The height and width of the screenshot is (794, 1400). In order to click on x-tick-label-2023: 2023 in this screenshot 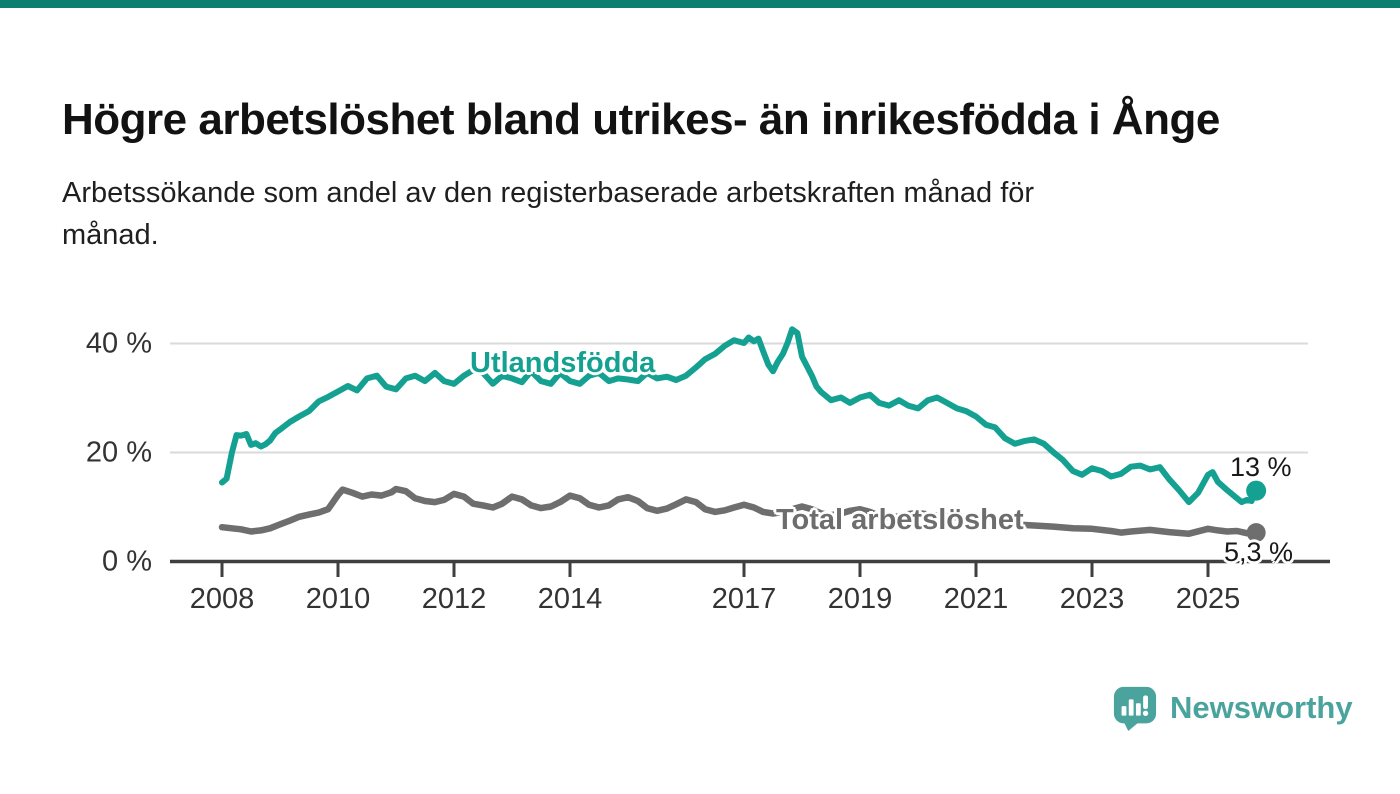, I will do `click(1092, 599)`.